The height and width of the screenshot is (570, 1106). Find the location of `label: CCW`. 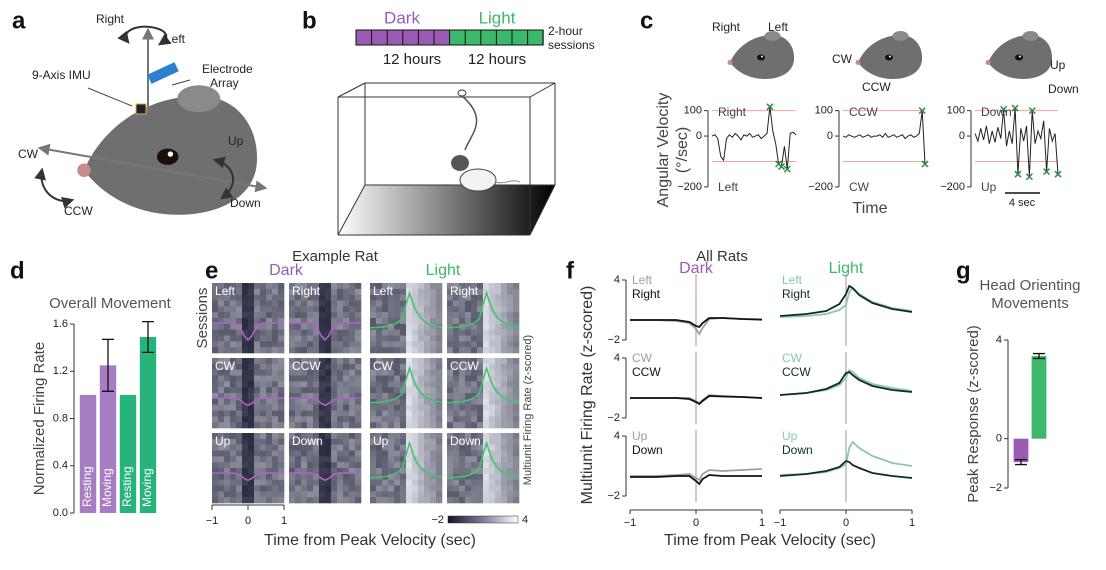

label: CCW is located at coordinates (863, 112).